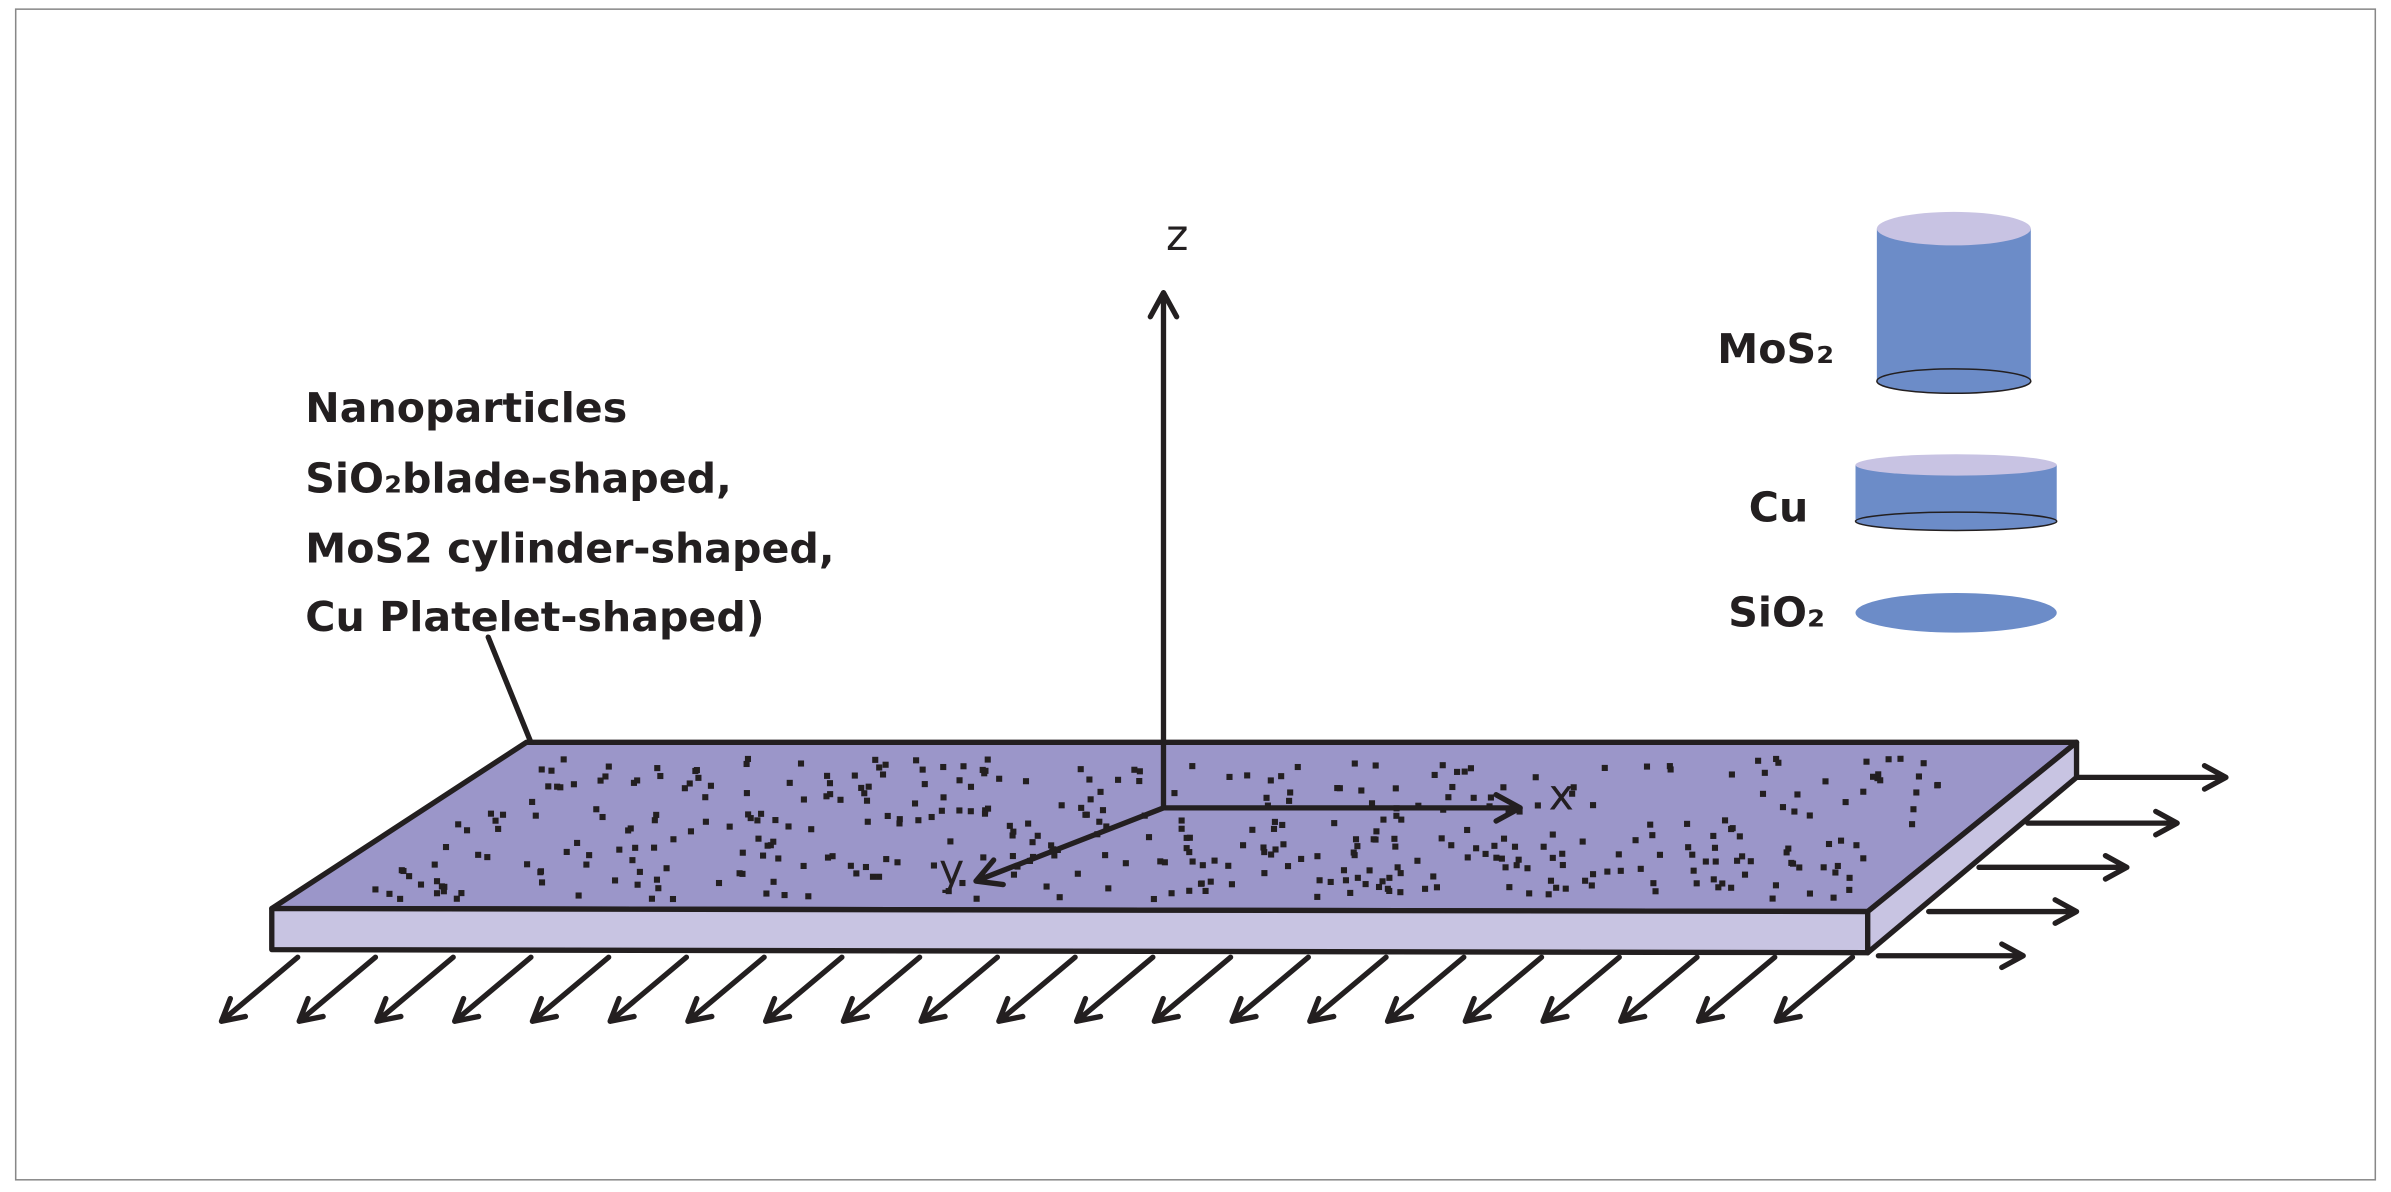 The image size is (2391, 1192). What do you see at coordinates (1778, 507) in the screenshot?
I see `legend-label: Cu` at bounding box center [1778, 507].